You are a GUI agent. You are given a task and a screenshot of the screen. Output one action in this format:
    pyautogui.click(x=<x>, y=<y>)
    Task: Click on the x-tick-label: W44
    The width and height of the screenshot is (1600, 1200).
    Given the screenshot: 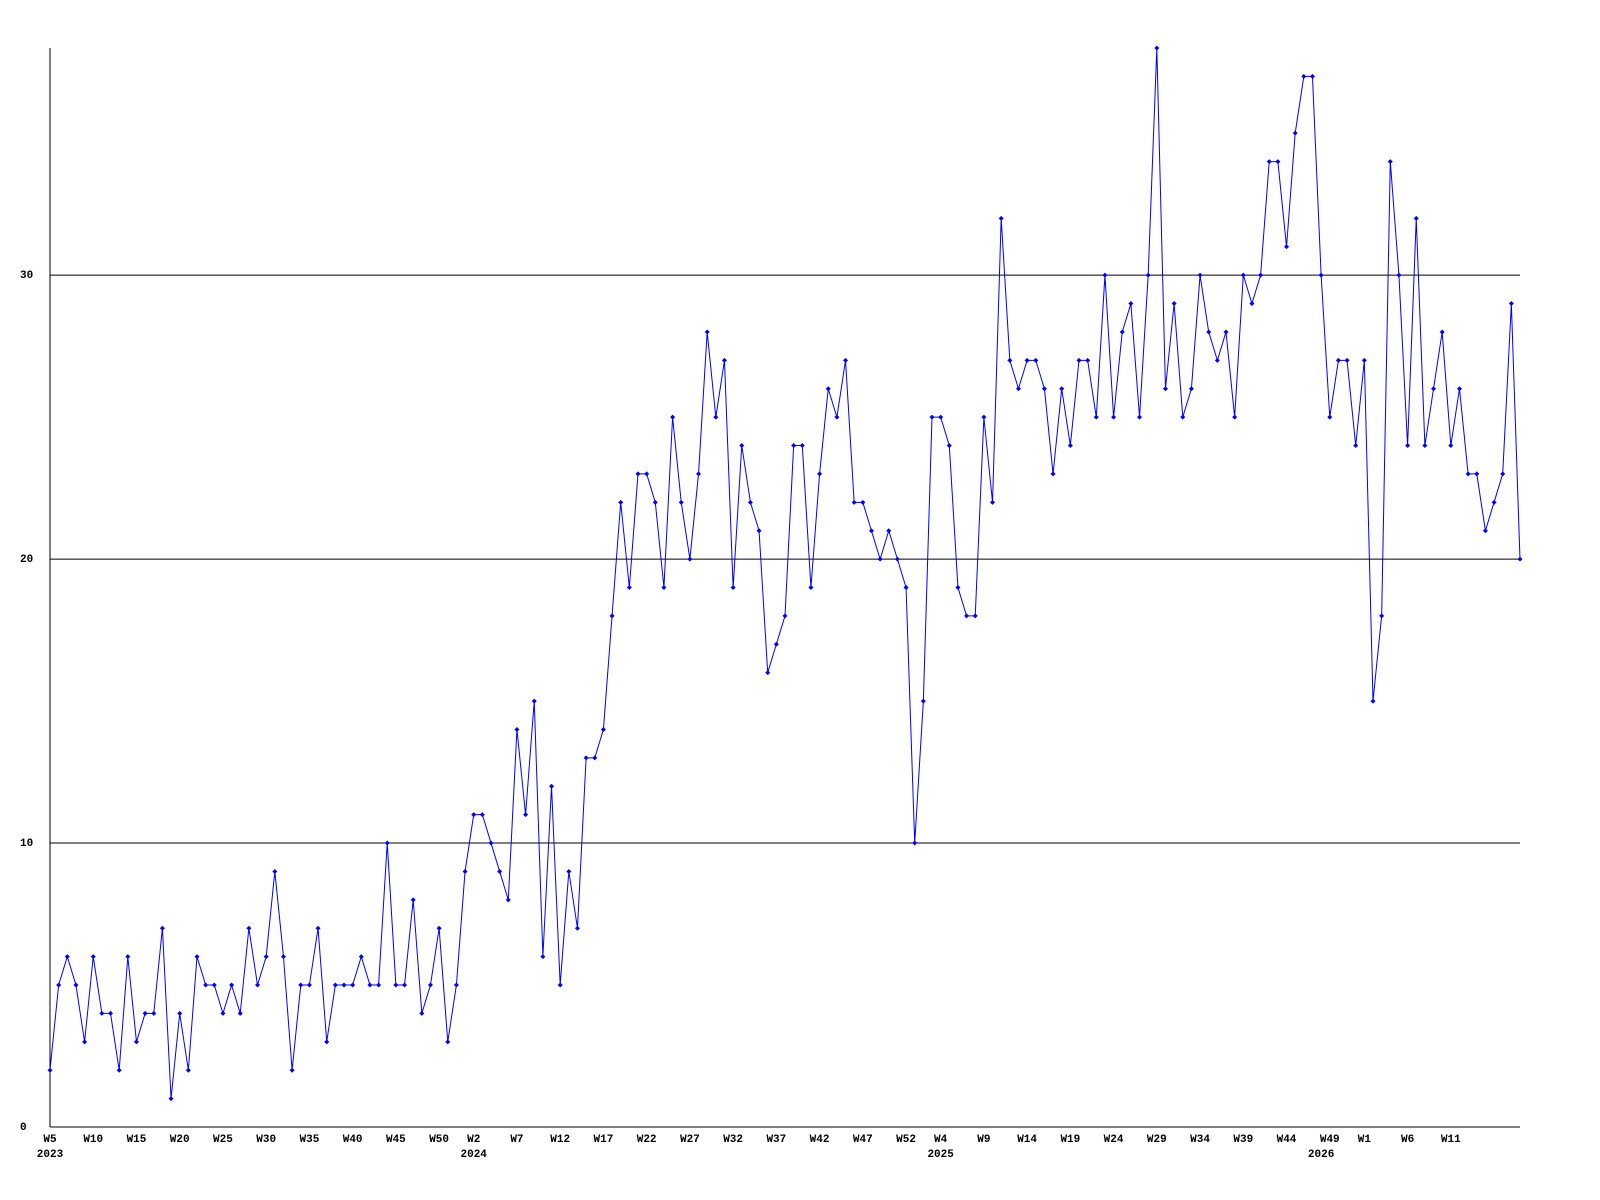 What is the action you would take?
    pyautogui.click(x=1287, y=1140)
    